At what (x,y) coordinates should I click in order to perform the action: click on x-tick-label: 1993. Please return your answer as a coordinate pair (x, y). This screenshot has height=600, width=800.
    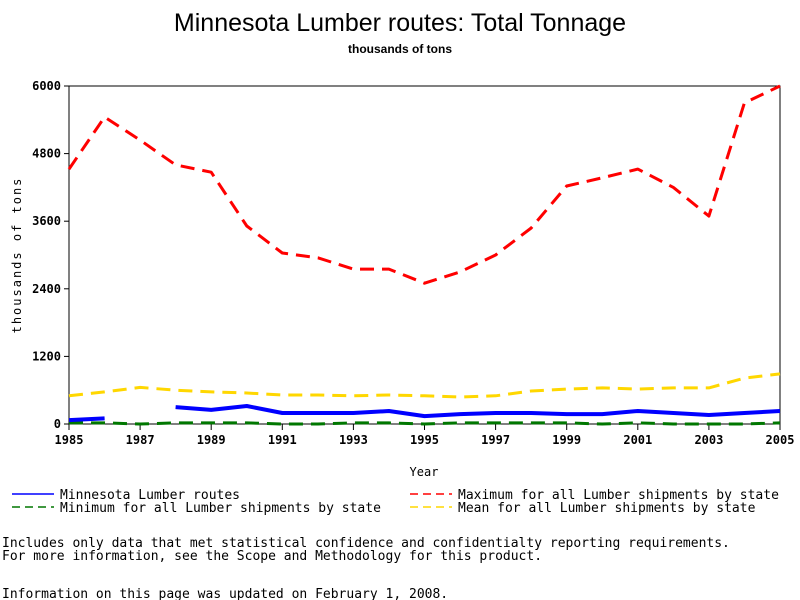
    Looking at the image, I should click on (353, 440).